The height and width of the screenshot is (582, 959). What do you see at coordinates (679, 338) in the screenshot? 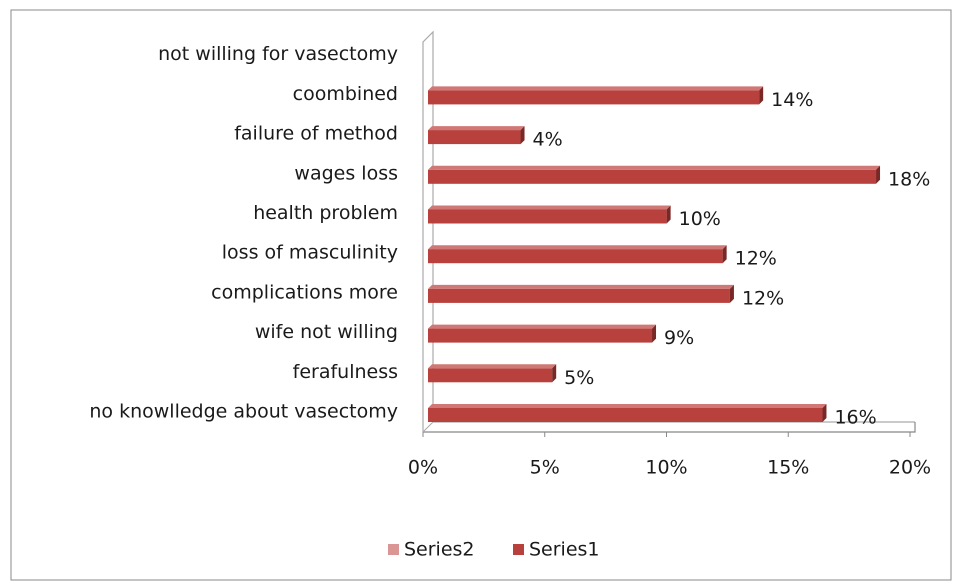
I see `data-label: 9%` at bounding box center [679, 338].